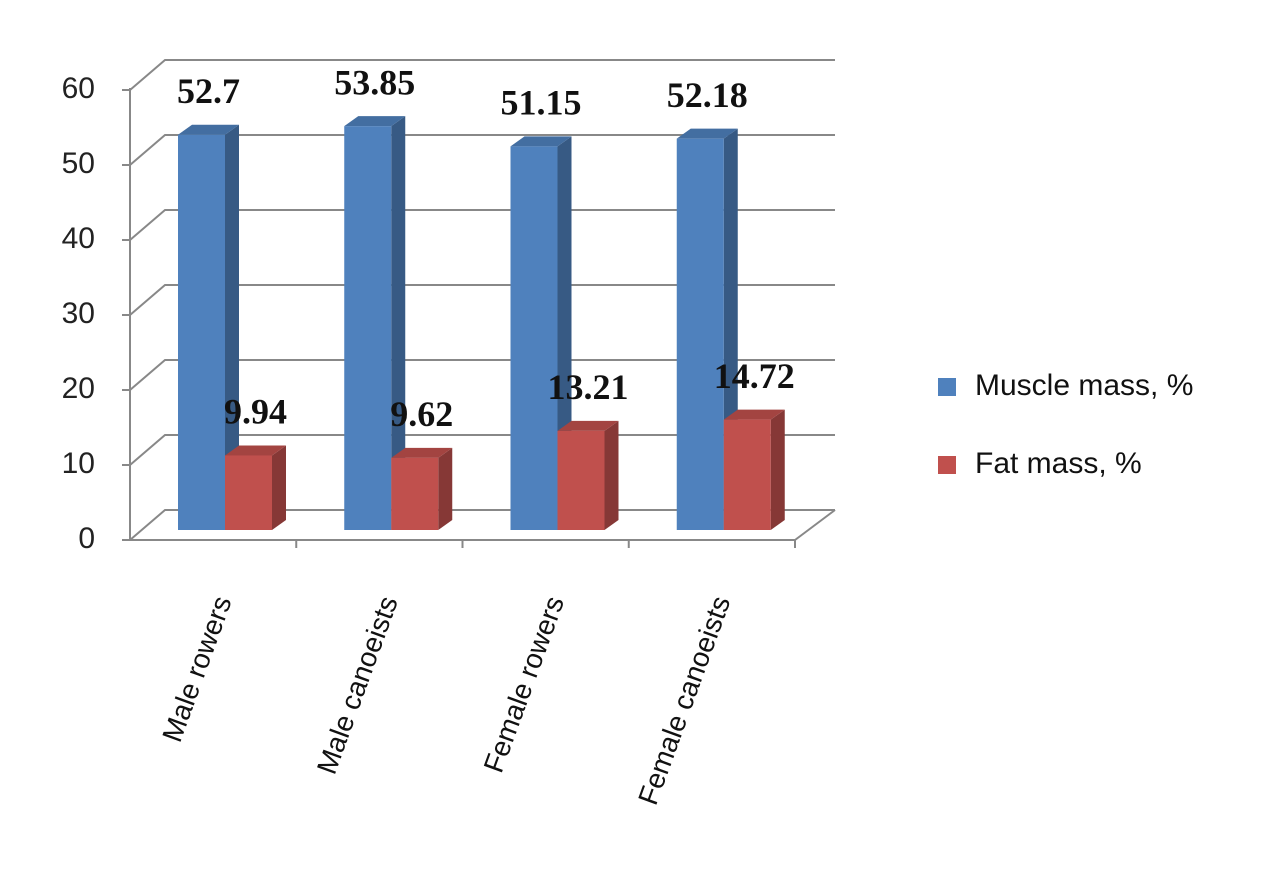 The image size is (1286, 875). I want to click on legend-label: Fat mass, %, so click(1058, 463).